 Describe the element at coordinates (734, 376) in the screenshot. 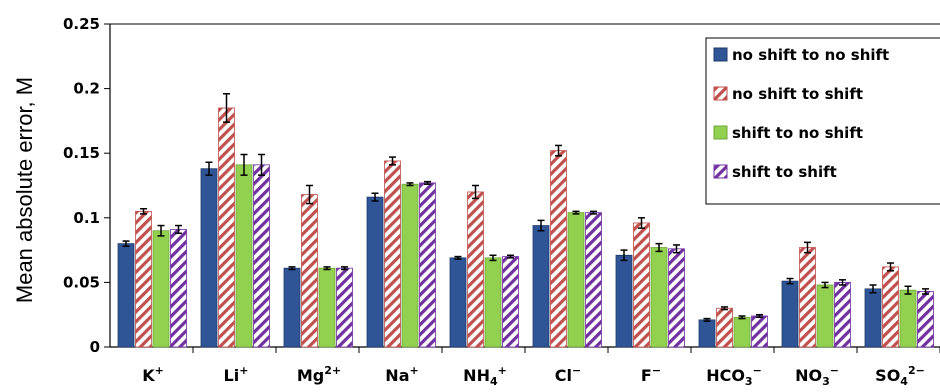

I see `x-tick-label: HCO3−` at that location.